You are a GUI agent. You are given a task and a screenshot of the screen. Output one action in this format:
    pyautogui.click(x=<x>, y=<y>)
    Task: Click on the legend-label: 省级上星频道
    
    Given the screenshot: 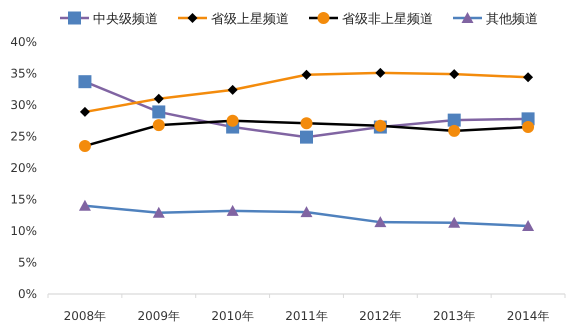 What is the action you would take?
    pyautogui.click(x=250, y=19)
    